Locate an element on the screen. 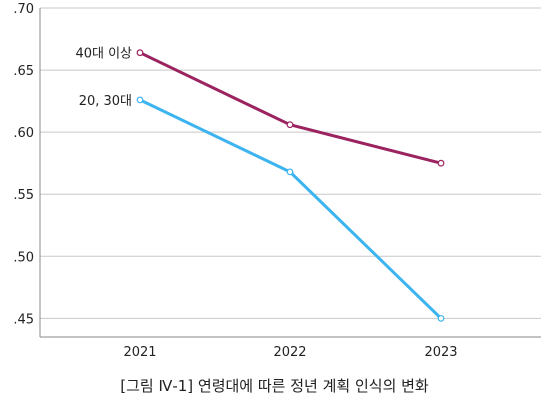 This screenshot has height=400, width=549. series-label-0: 40대 이상 is located at coordinates (103, 54).